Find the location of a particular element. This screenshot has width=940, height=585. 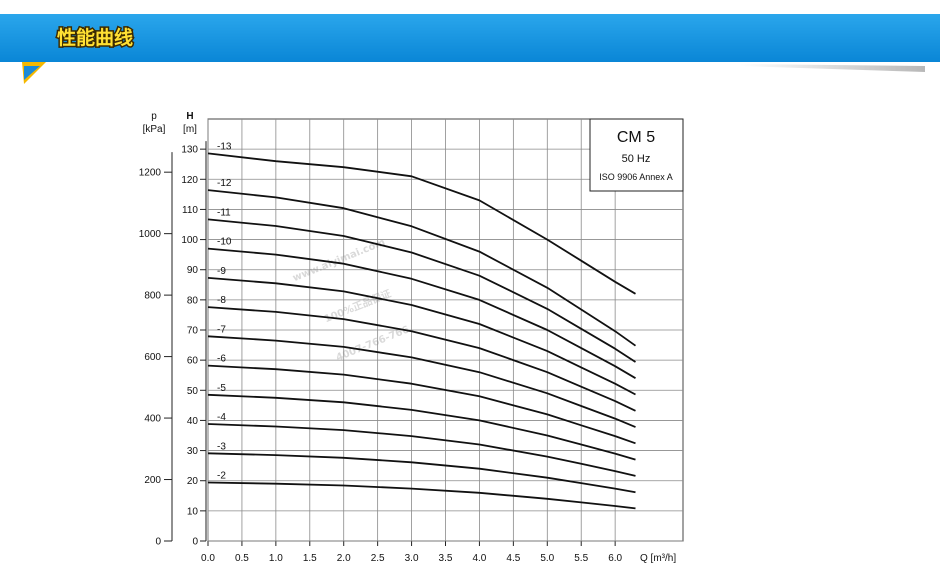

header-bar is located at coordinates (470, 38).